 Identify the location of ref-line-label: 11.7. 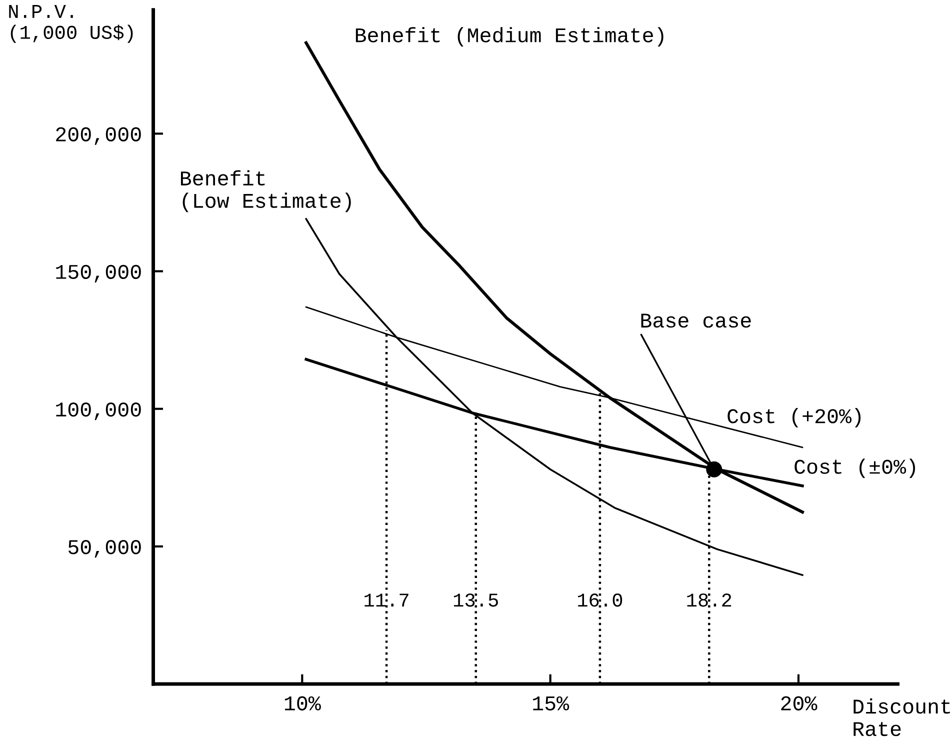
(386, 600).